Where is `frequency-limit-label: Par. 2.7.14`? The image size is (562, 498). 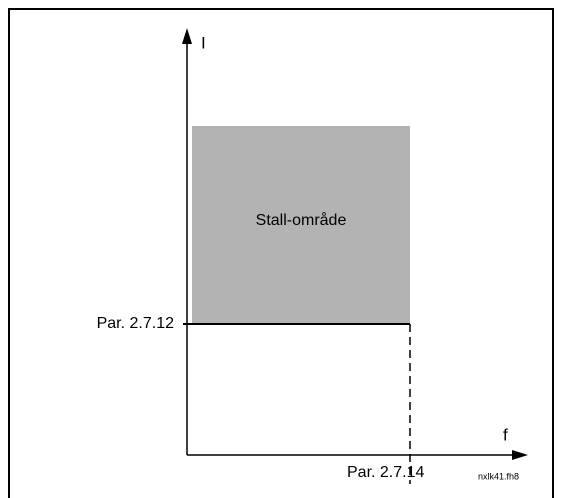
frequency-limit-label: Par. 2.7.14 is located at coordinates (385, 472).